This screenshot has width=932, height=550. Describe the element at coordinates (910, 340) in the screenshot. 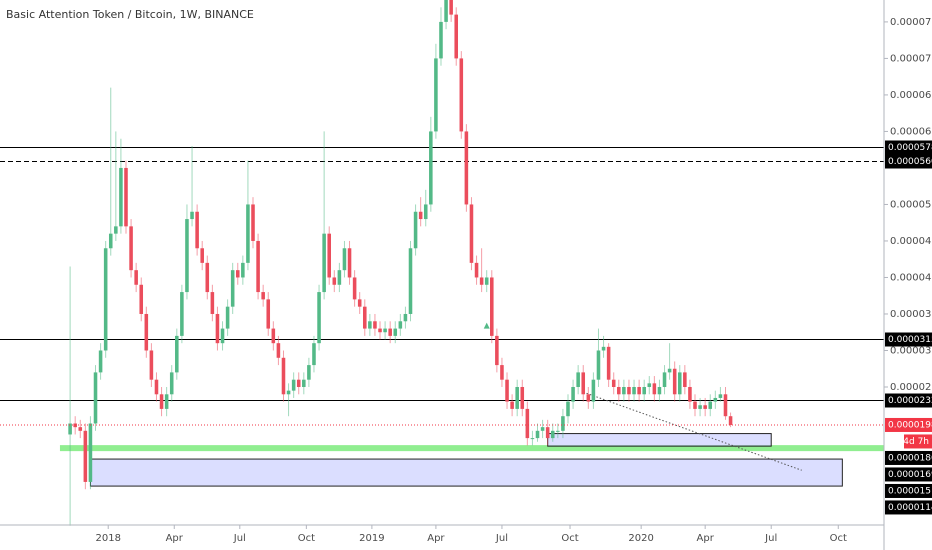

I see `level-label: 0.00003156` at that location.